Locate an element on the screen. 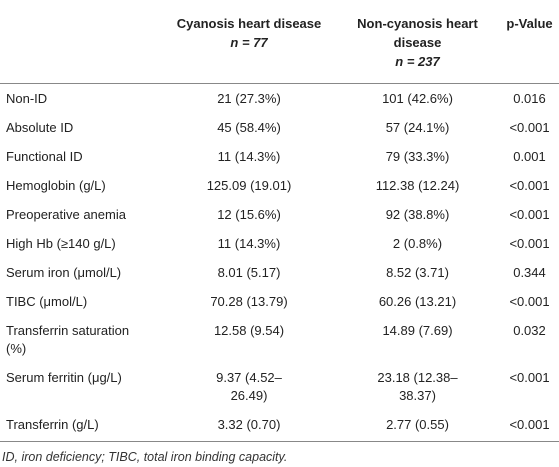  cell: 112.38 (12.24) is located at coordinates (417, 185).